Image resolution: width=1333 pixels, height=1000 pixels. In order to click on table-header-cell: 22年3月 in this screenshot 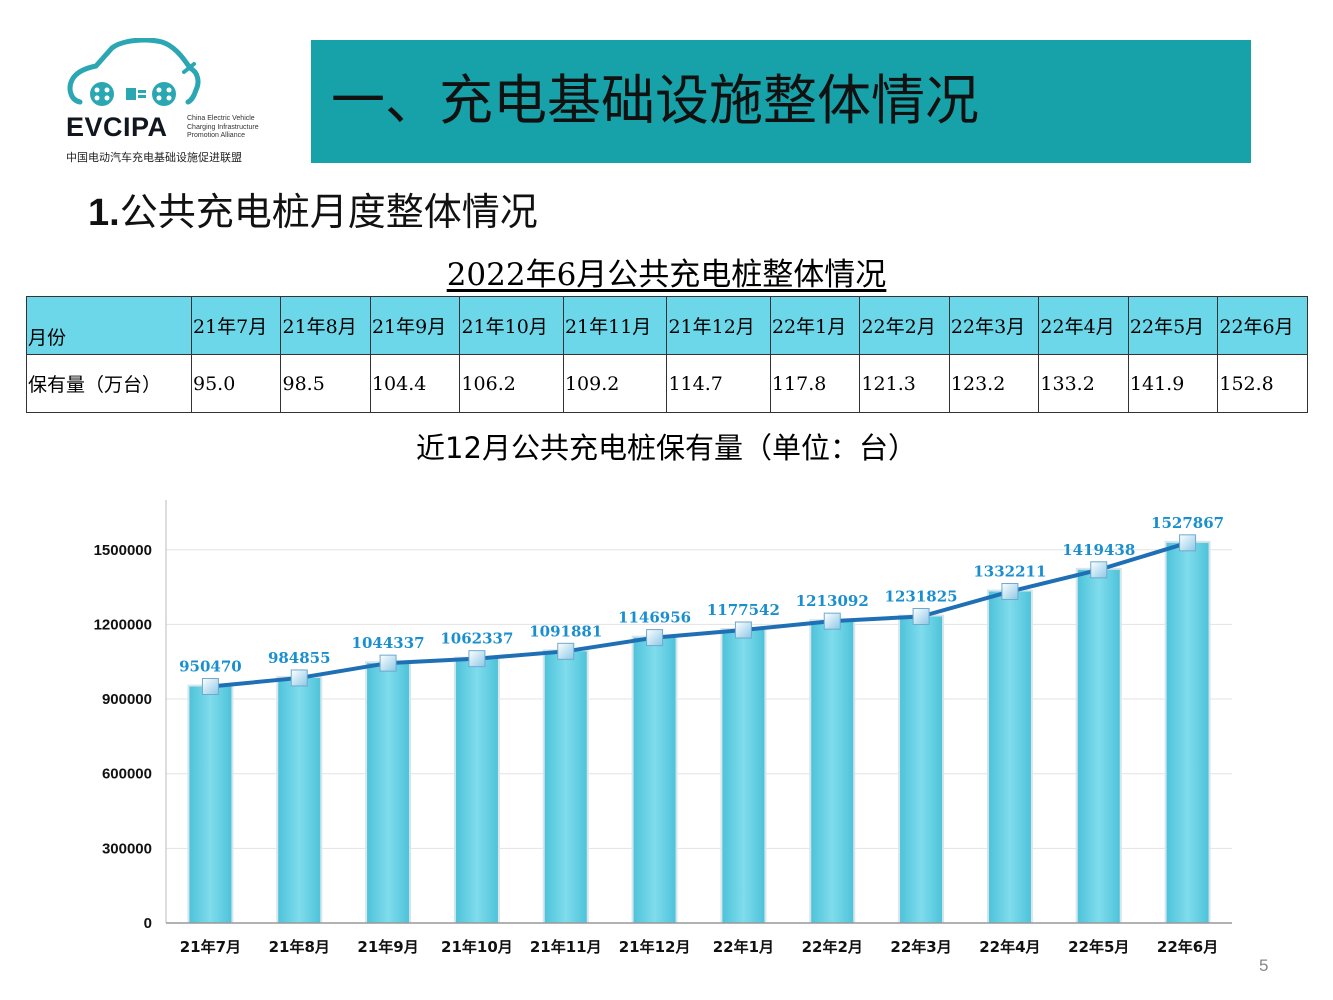, I will do `click(994, 325)`.